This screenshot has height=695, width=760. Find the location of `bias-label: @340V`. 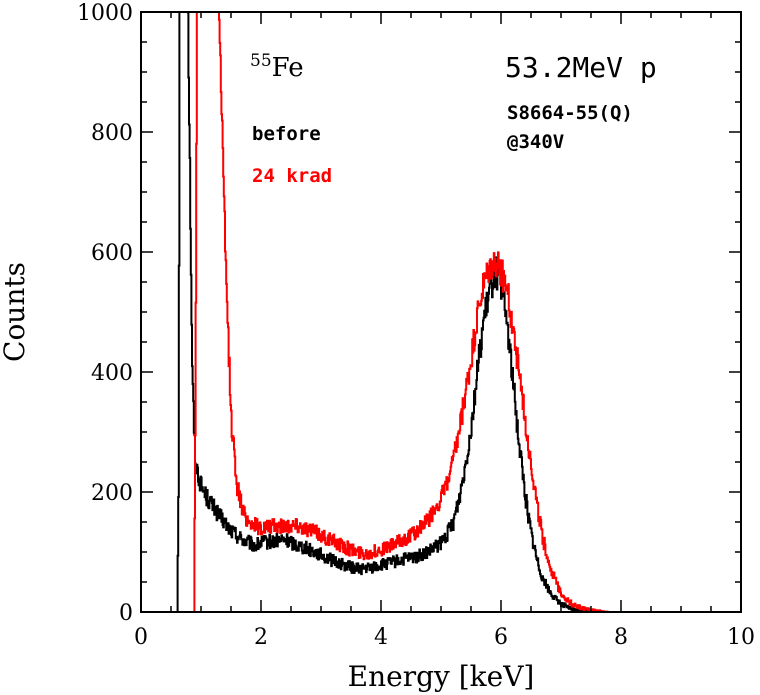

bias-label: @340V is located at coordinates (535, 142).